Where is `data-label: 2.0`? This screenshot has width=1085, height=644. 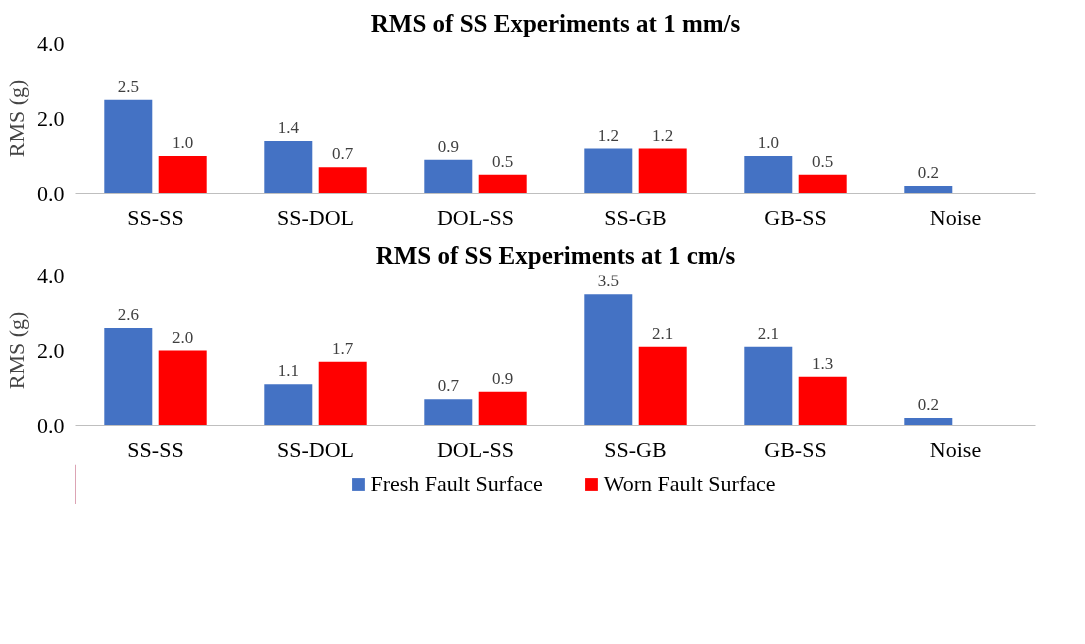 data-label: 2.0 is located at coordinates (183, 337).